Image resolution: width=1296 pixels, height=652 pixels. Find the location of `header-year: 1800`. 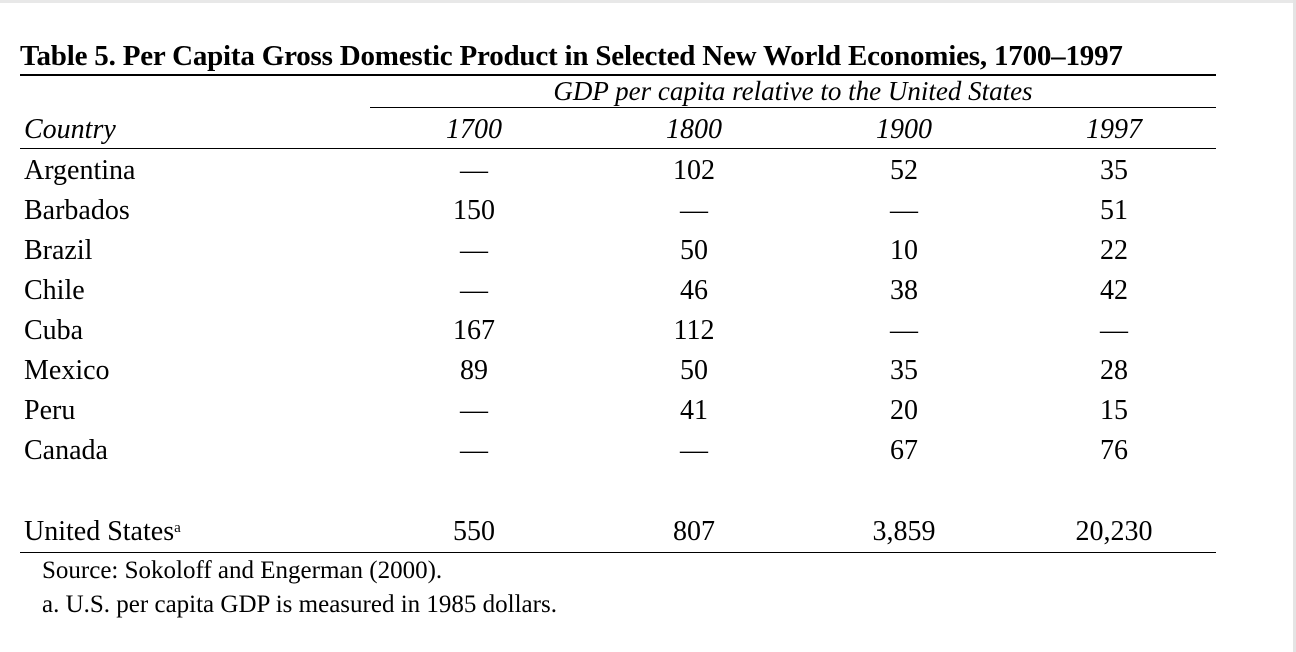

header-year: 1800 is located at coordinates (694, 129).